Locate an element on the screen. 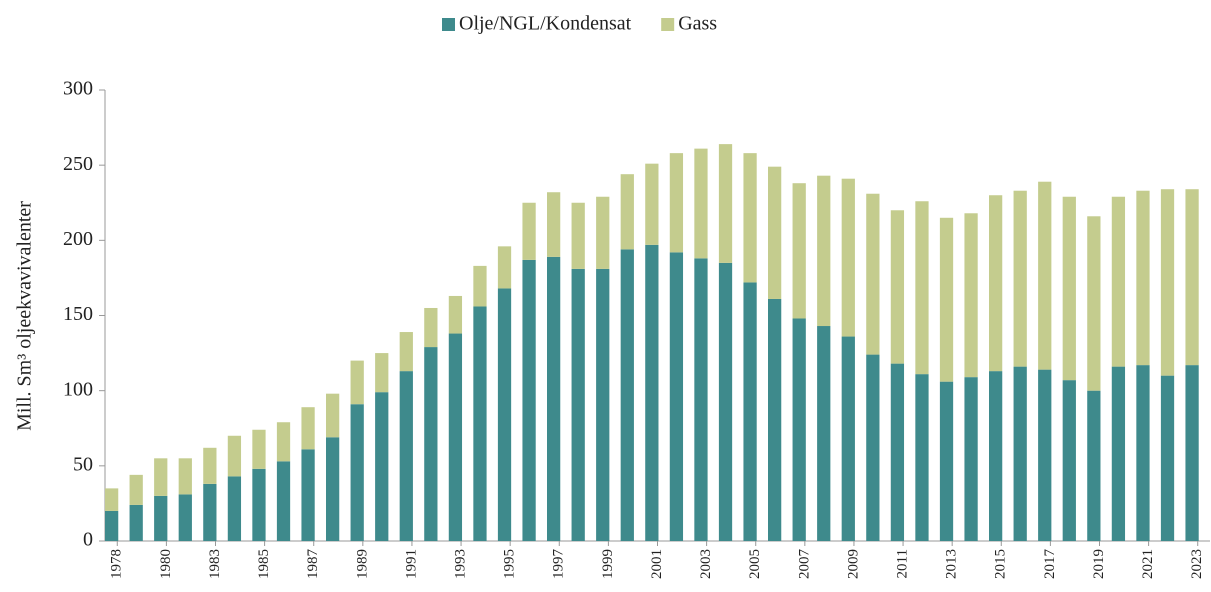  x-tick-label: 2003 is located at coordinates (706, 564).